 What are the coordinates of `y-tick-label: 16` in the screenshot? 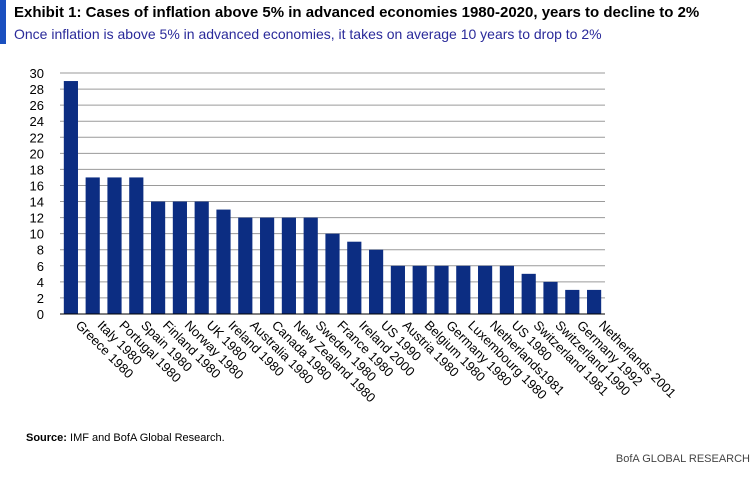 It's located at (37, 185).